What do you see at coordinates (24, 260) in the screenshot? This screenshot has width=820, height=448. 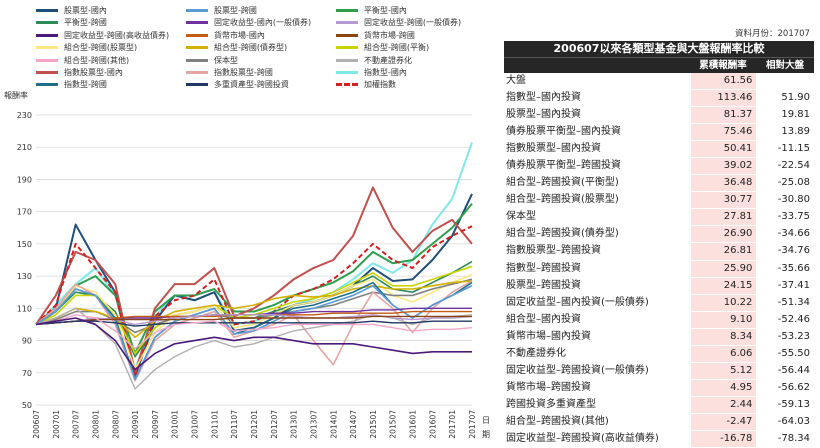 I see `y-tick-labels: 50 70 90 110 130 150 170 190 210 230` at bounding box center [24, 260].